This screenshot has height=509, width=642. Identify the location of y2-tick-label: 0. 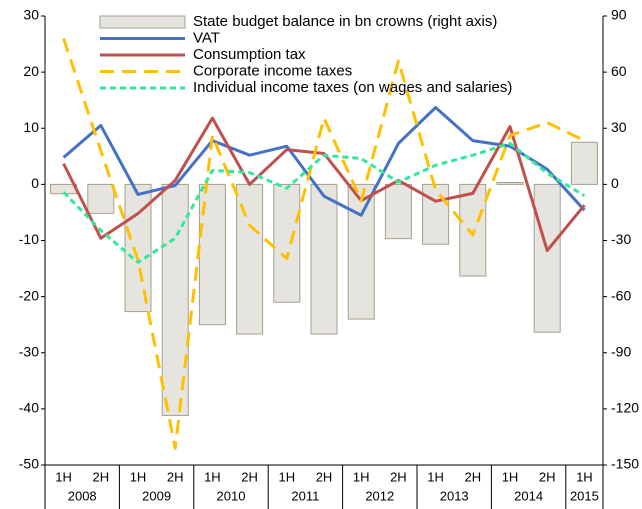
(615, 183).